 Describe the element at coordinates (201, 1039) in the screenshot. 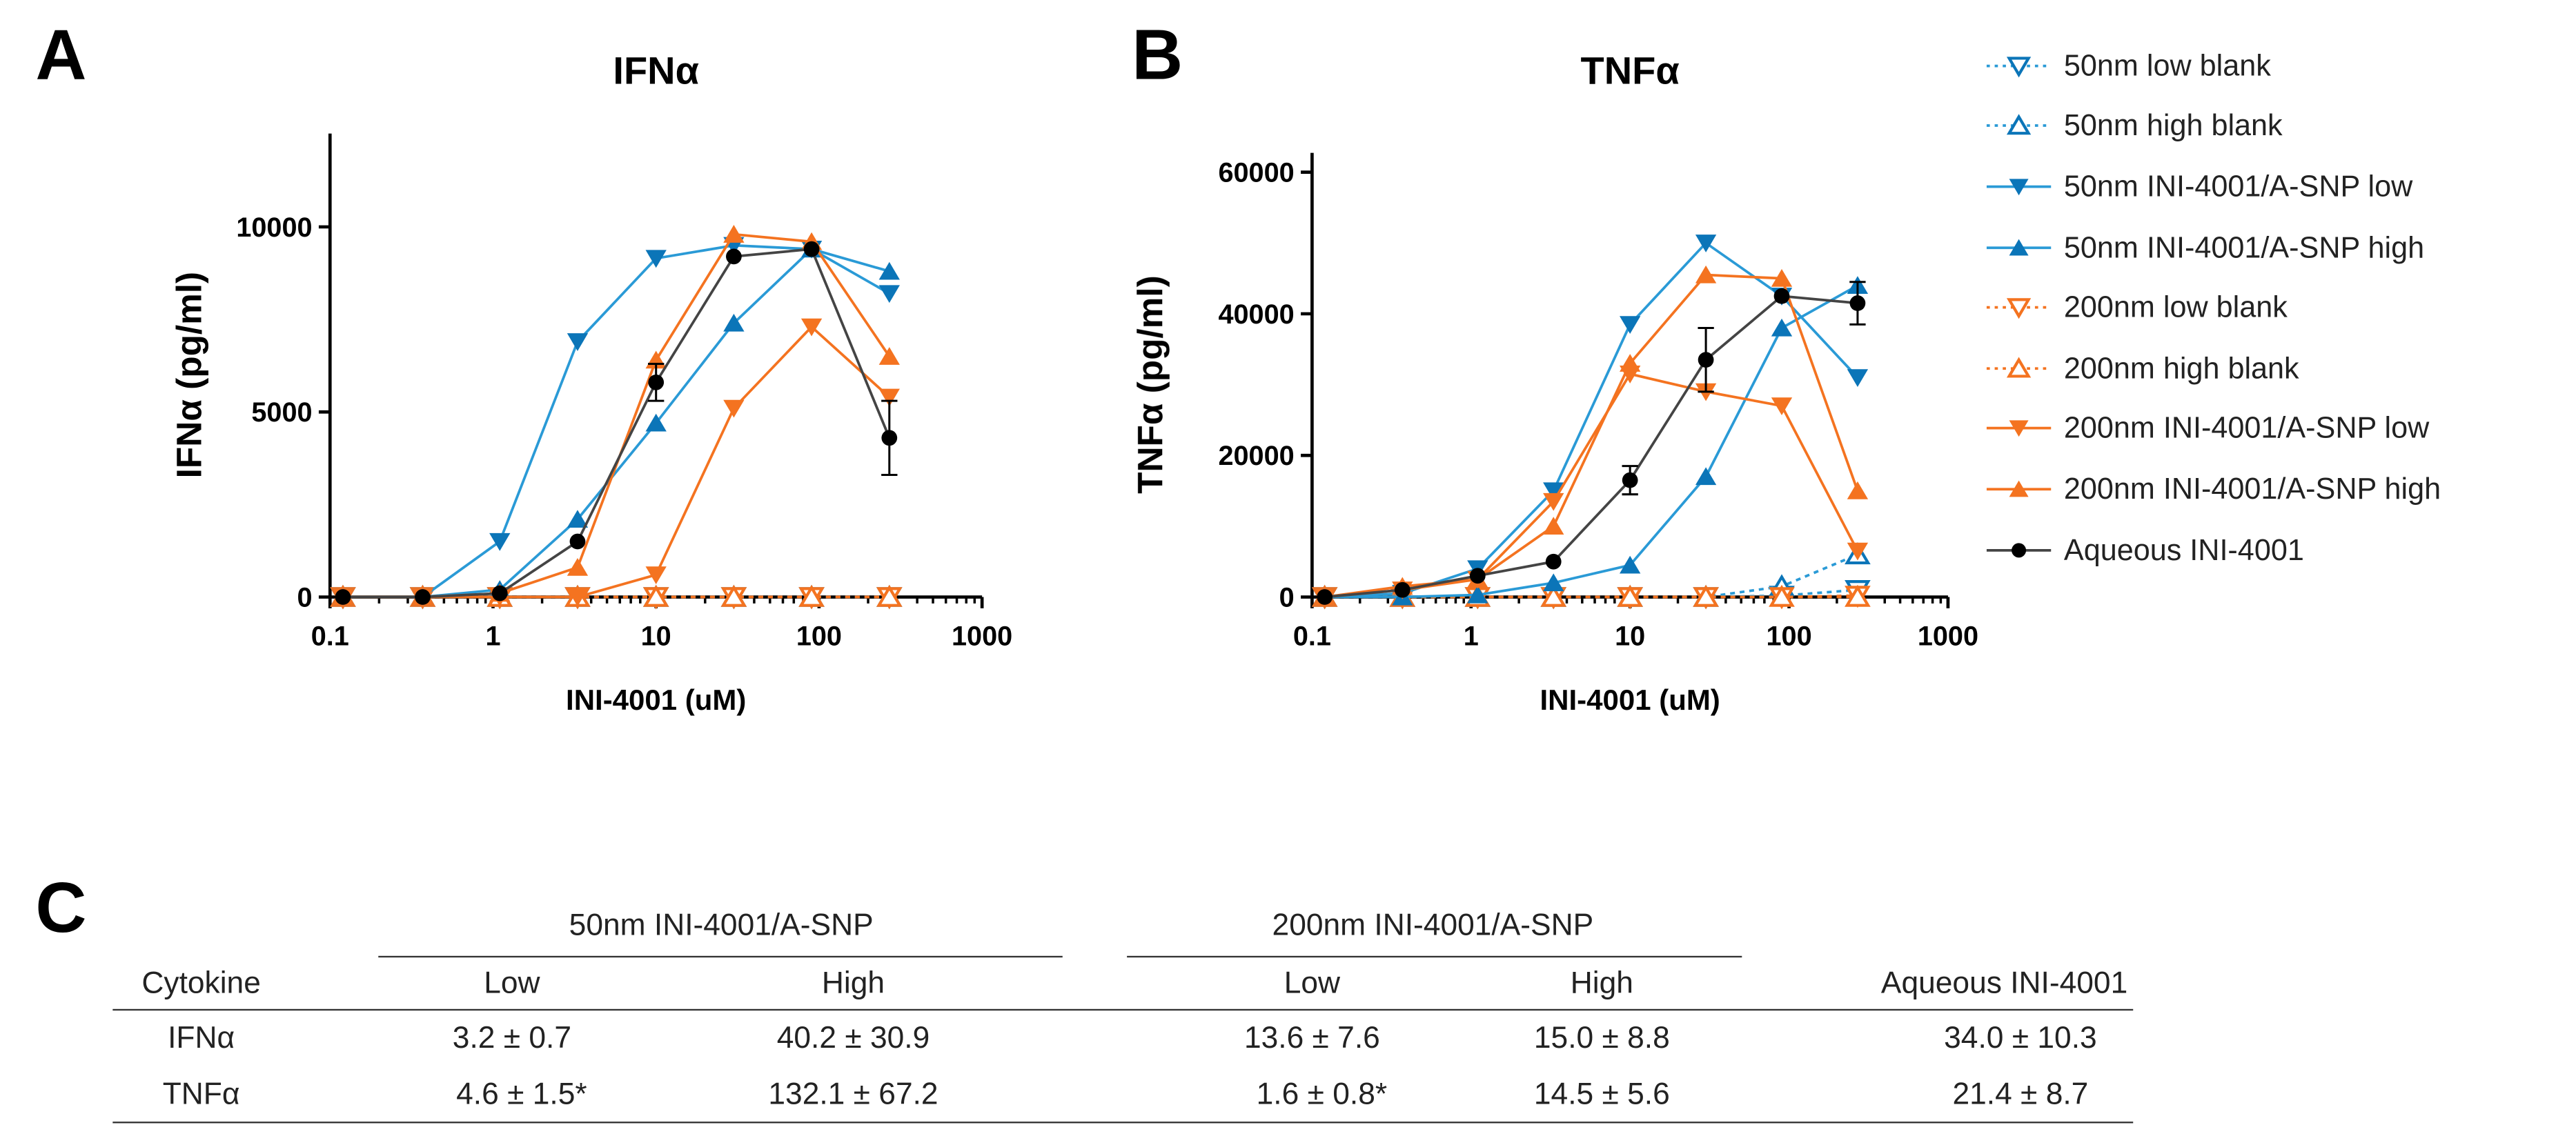

I see `table-cell: IFNα` at that location.